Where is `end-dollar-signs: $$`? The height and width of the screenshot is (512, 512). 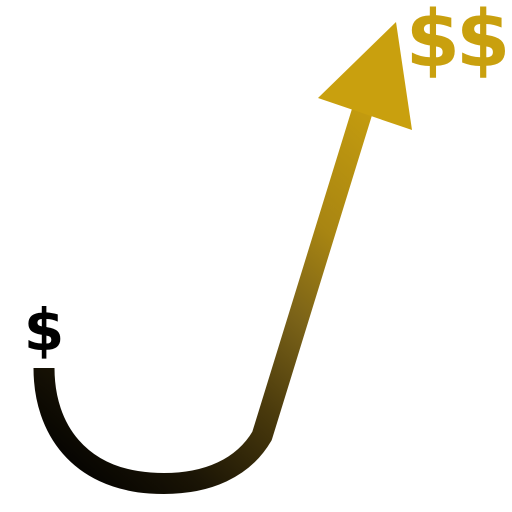
end-dollar-signs: $$ is located at coordinates (456, 42).